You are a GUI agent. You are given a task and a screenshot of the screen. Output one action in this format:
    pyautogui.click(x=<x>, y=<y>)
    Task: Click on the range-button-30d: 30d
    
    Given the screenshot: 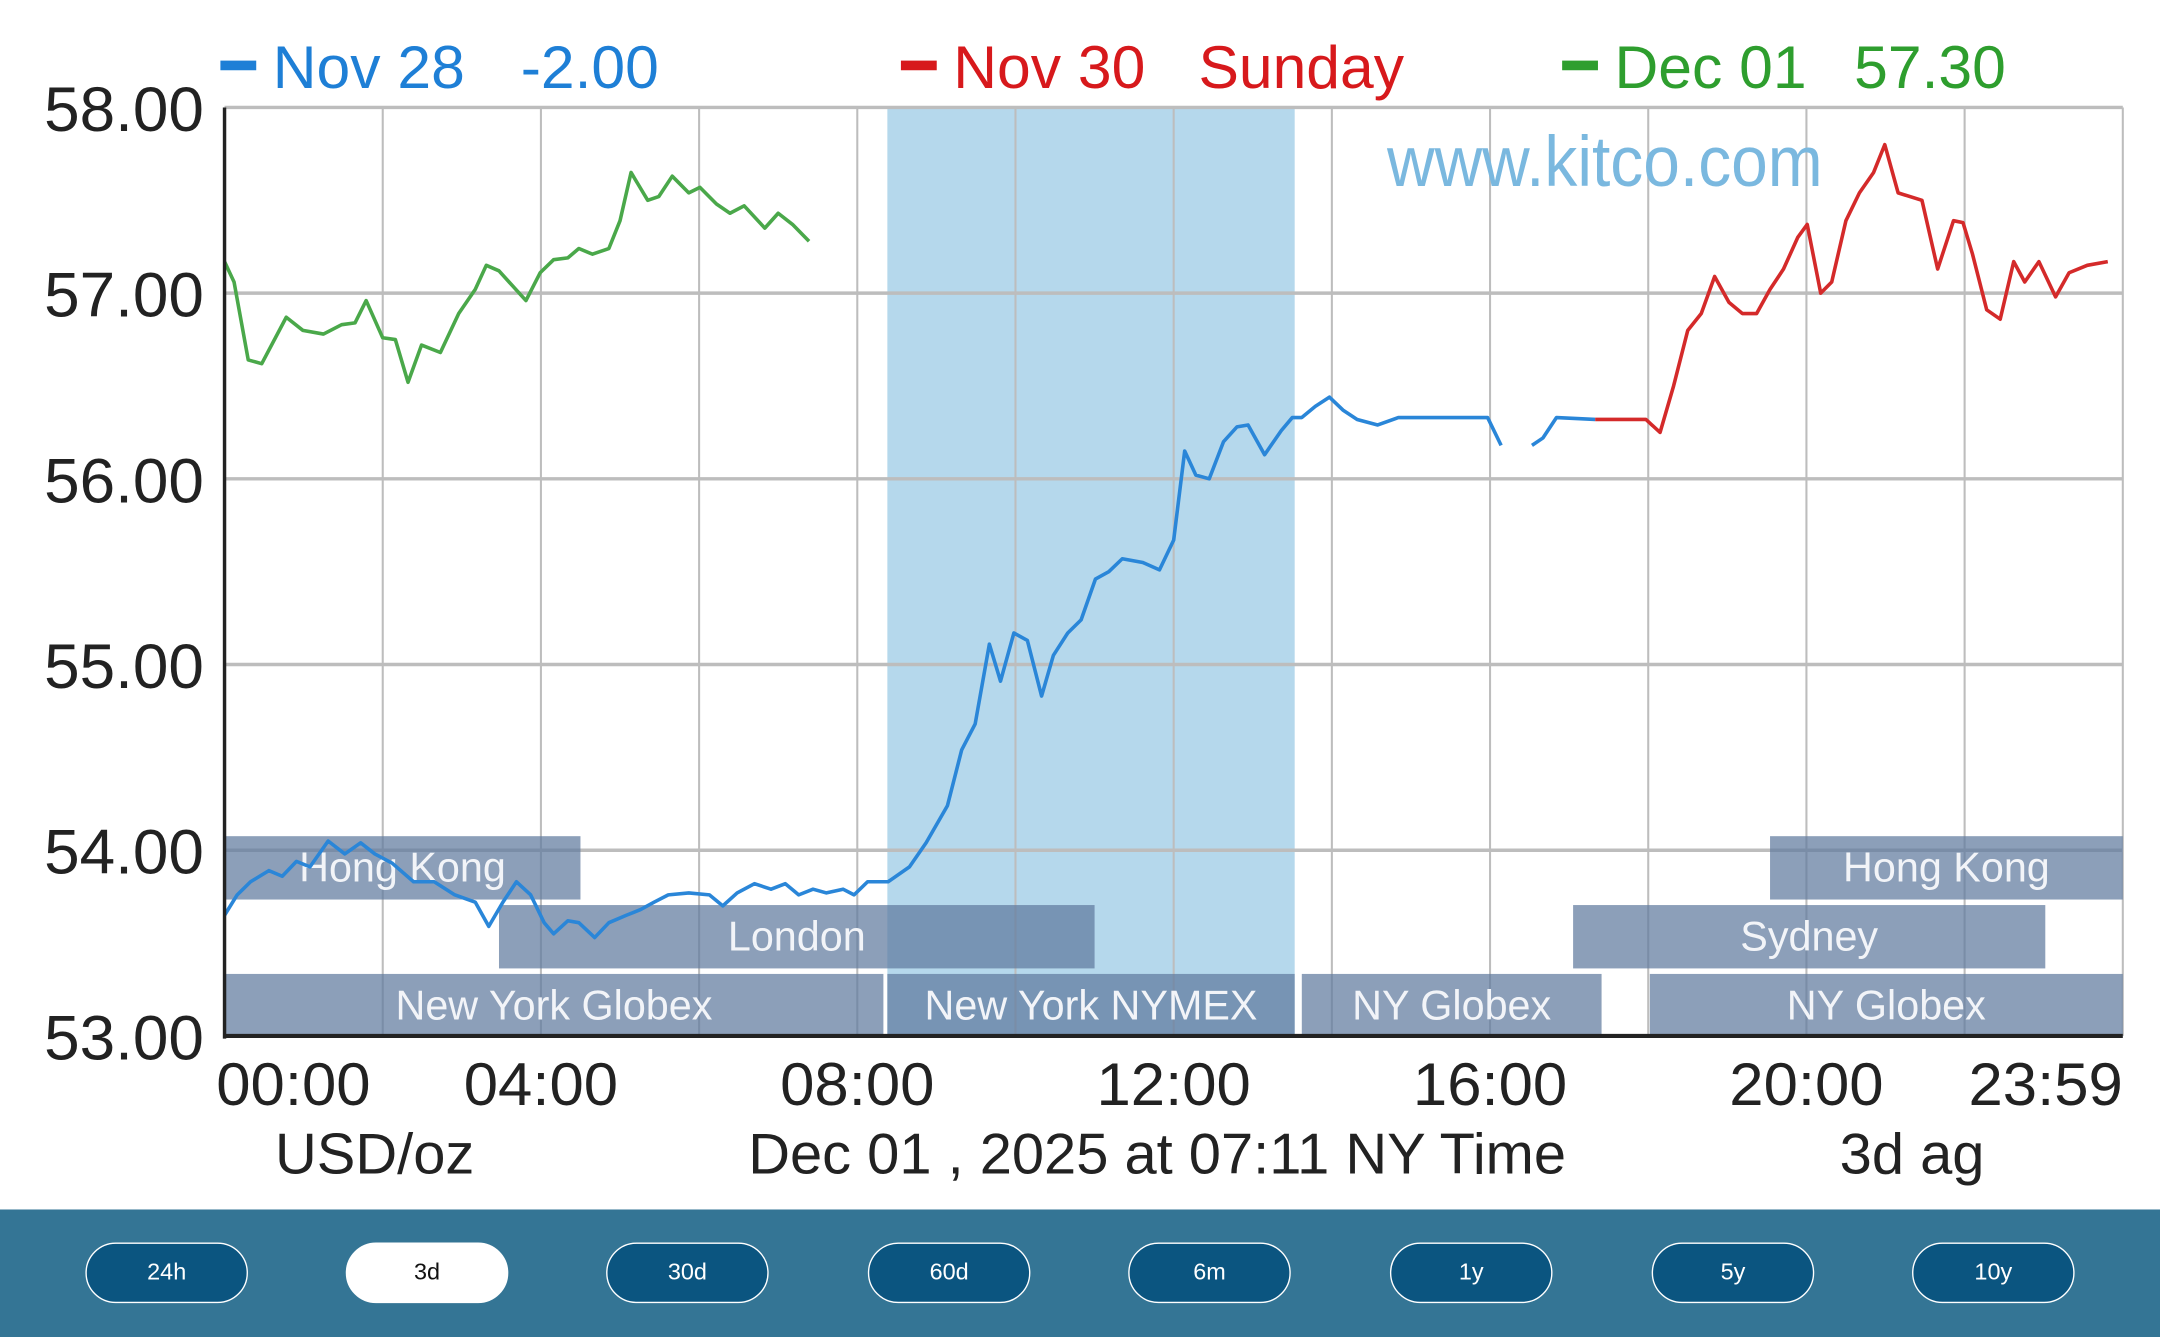 What is the action you would take?
    pyautogui.click(x=687, y=1273)
    